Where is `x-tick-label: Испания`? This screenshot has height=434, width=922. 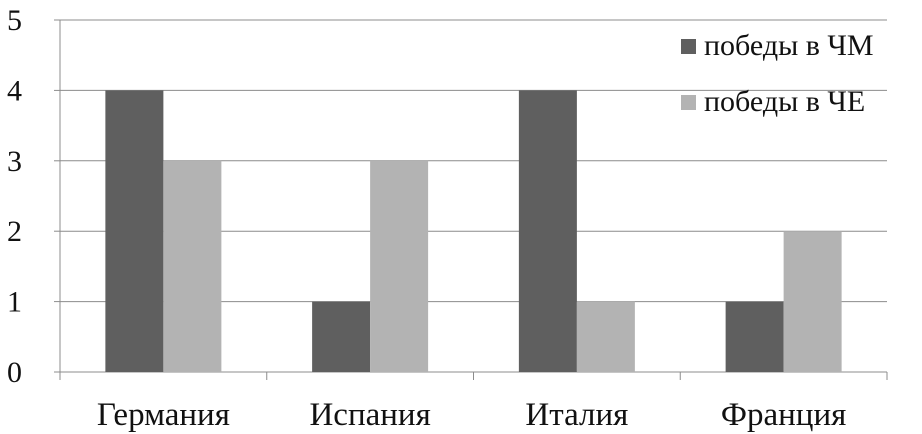 x-tick-label: Испания is located at coordinates (369, 415).